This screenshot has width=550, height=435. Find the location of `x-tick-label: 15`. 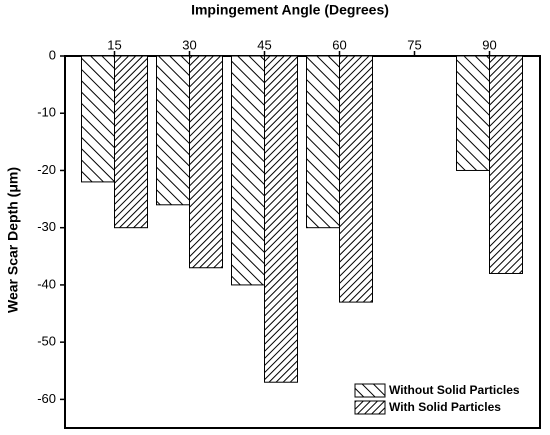

x-tick-label: 15 is located at coordinates (114, 44).